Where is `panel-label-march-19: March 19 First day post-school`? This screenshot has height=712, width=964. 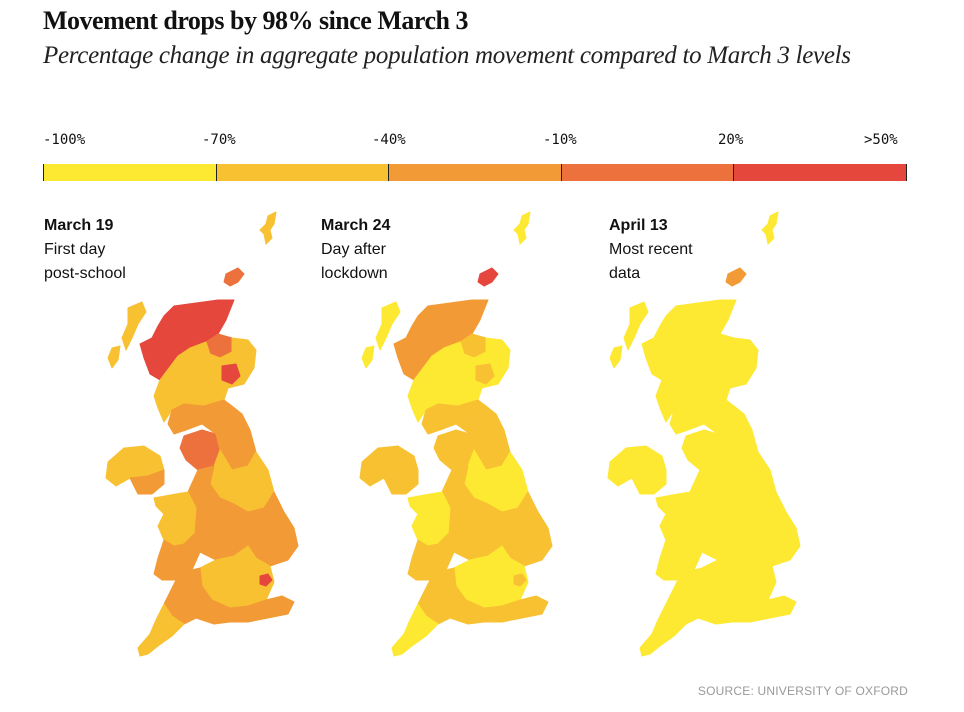 panel-label-march-19: March 19 First day post-school is located at coordinates (85, 250).